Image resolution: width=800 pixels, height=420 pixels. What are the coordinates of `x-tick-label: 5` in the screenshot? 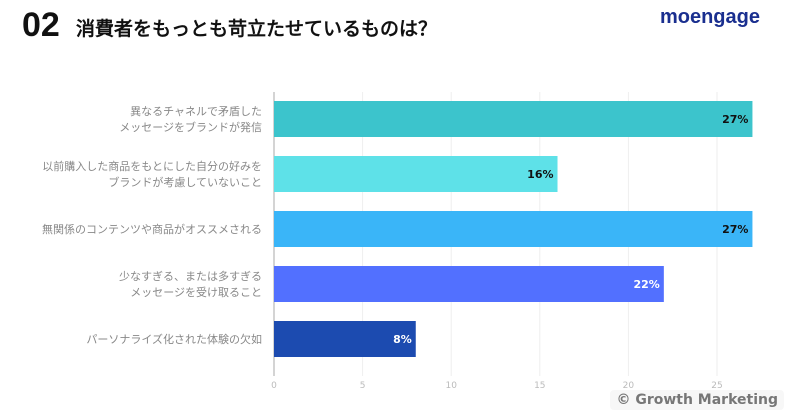 It's located at (363, 386).